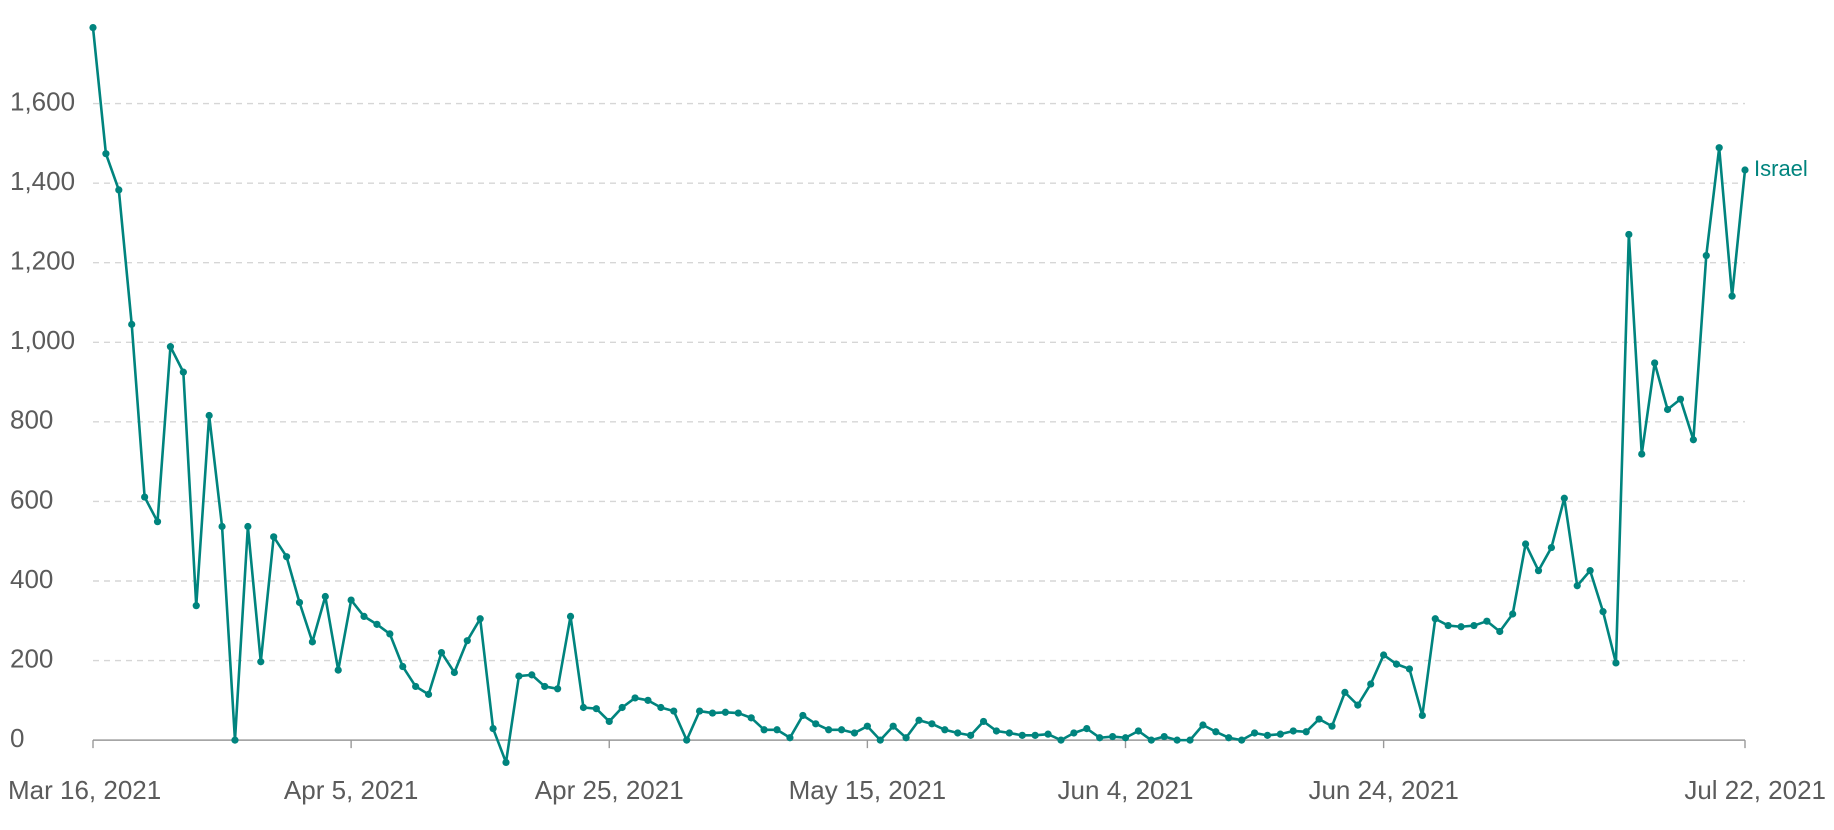 The height and width of the screenshot is (830, 1834). I want to click on x-tick-label: Jun 24, 2021, so click(1383, 790).